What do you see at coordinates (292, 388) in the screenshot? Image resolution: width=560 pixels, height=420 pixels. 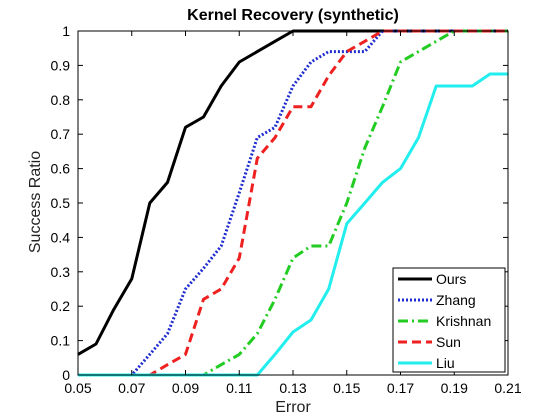 I see `x-tick-label: 0.13` at bounding box center [292, 388].